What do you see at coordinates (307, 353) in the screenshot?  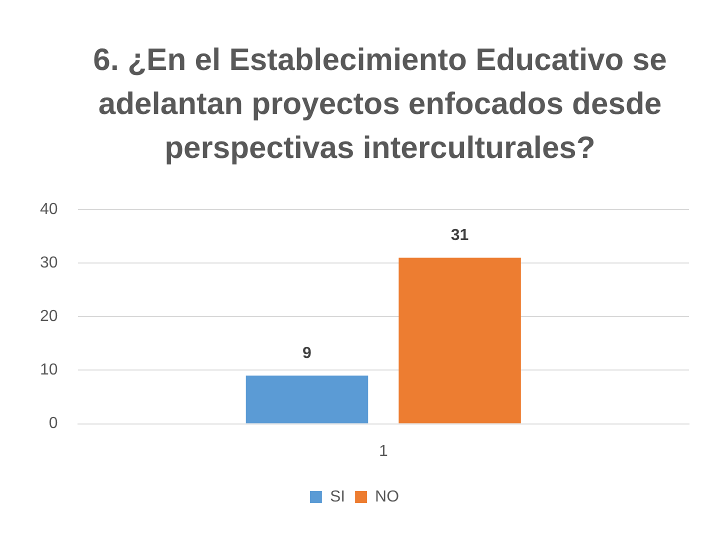 I see `data-label: 9` at bounding box center [307, 353].